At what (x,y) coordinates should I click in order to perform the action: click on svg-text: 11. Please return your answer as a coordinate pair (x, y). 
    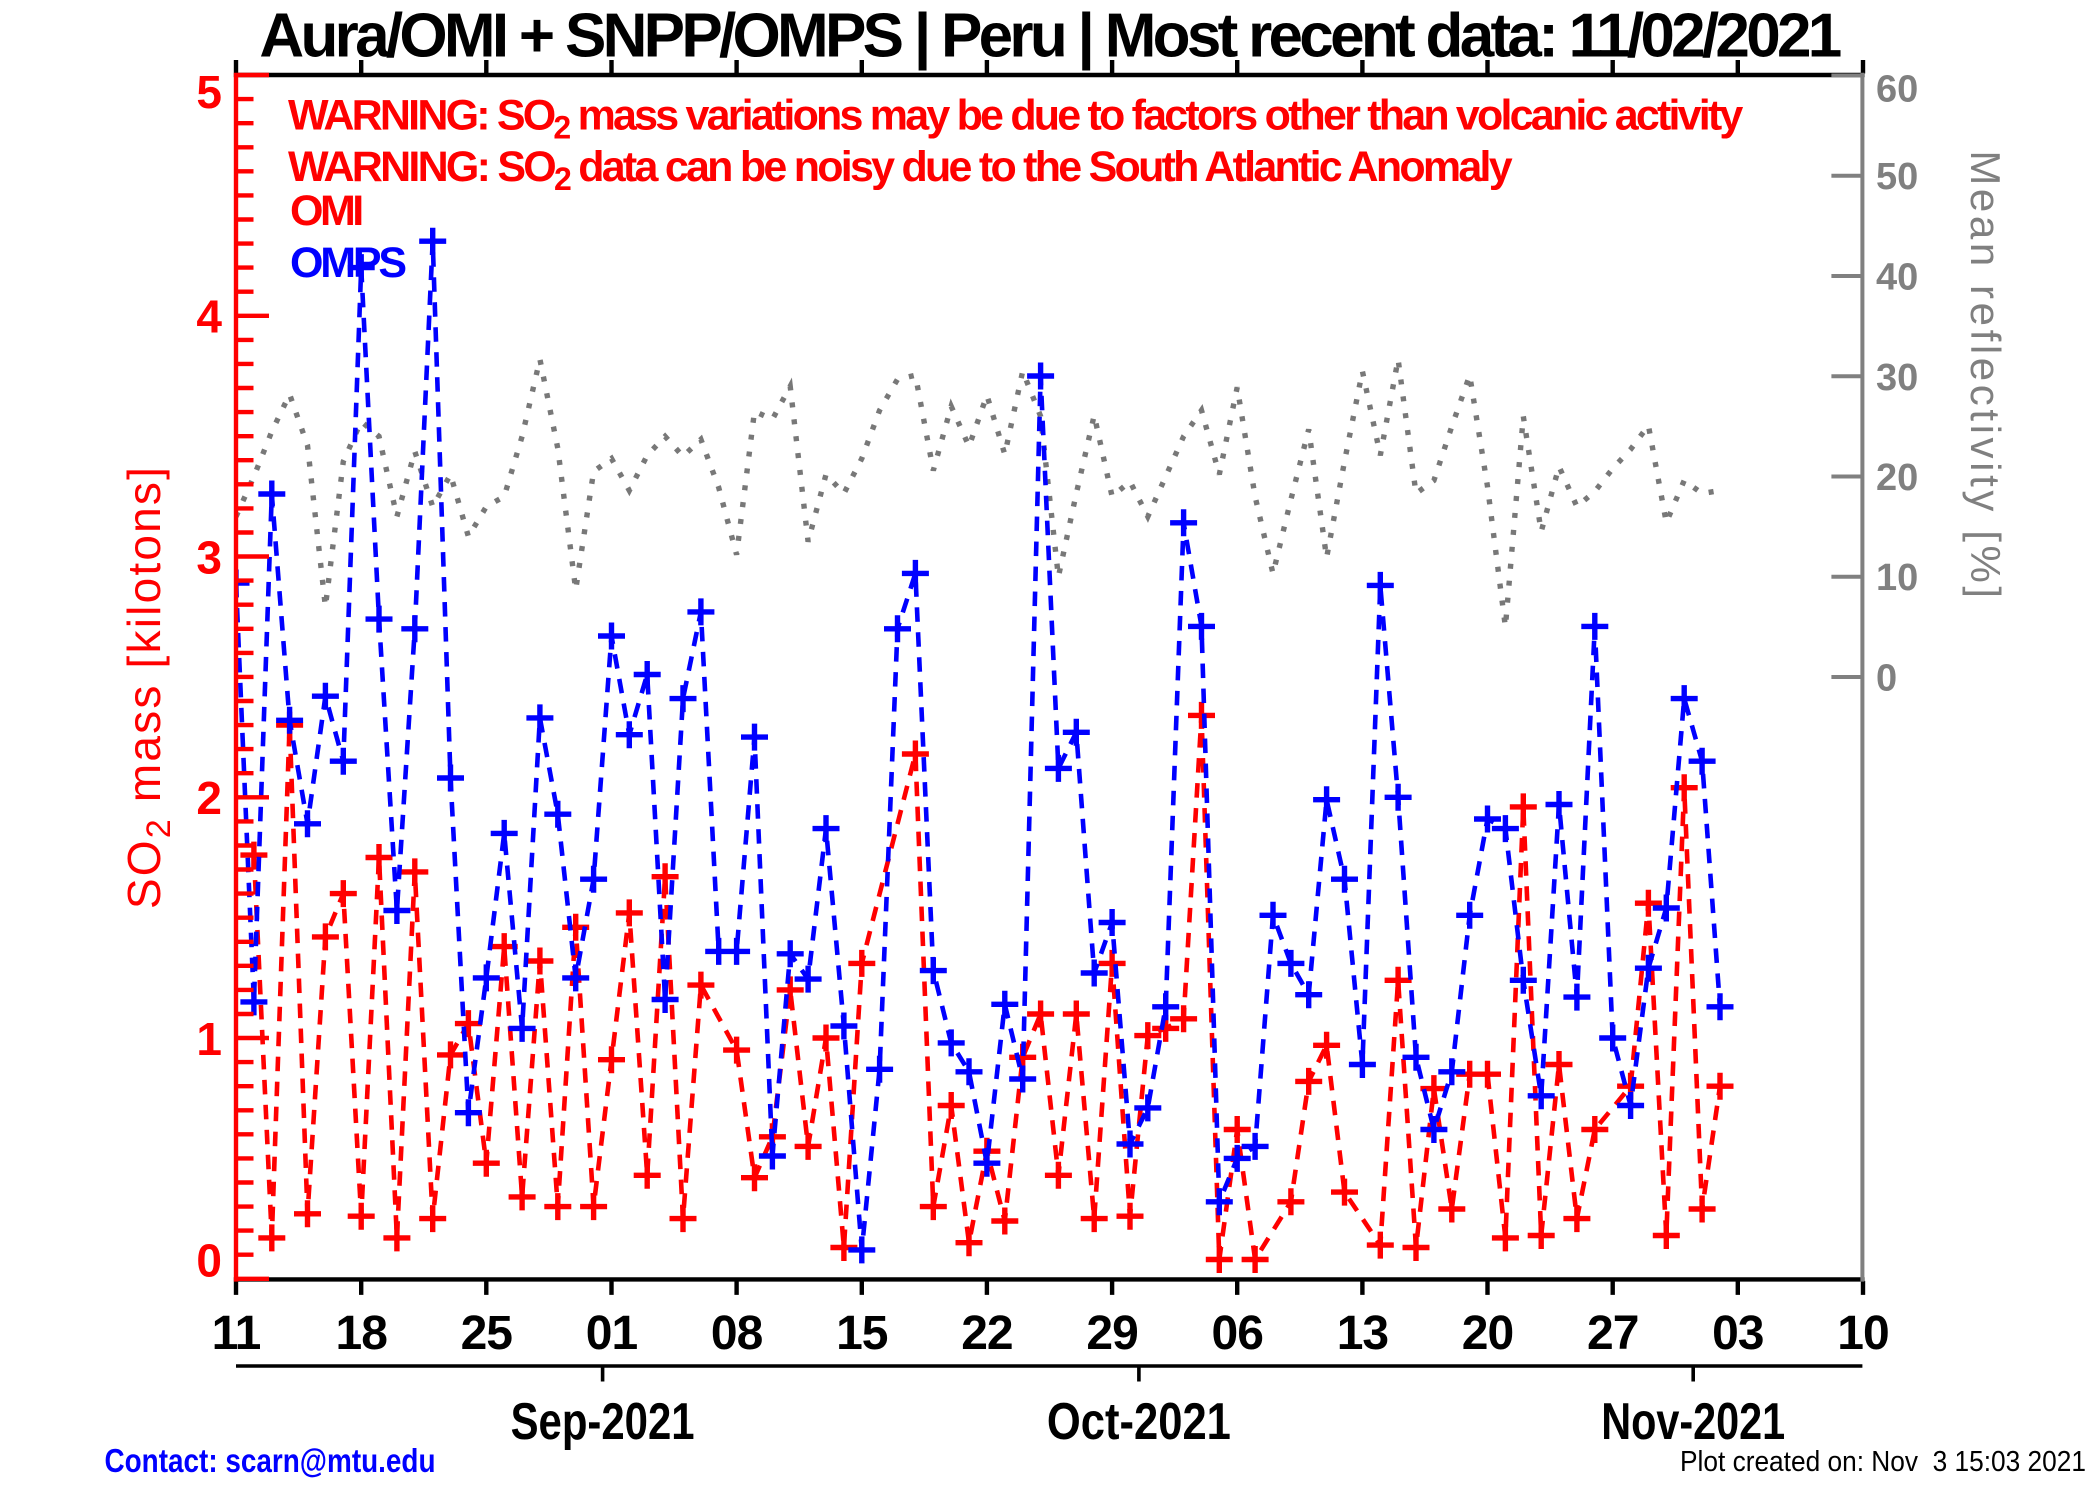
    Looking at the image, I should click on (236, 1333).